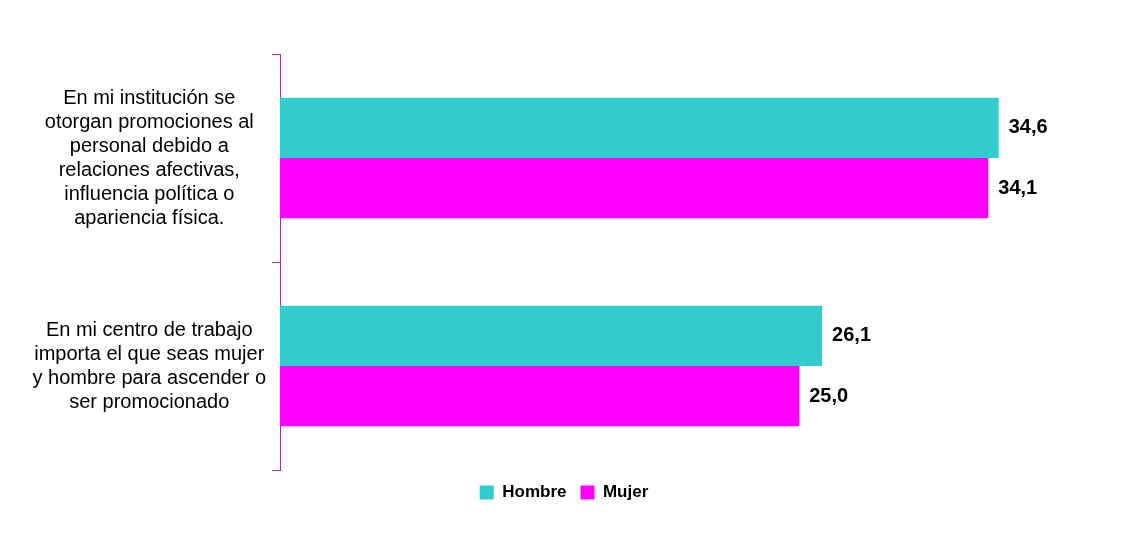 The image size is (1132, 548). What do you see at coordinates (149, 156) in the screenshot?
I see `y-tick-label: En mi institución se otorgan promociones al personal debido a relaciones afectivas, influencia política o apariencia física.` at bounding box center [149, 156].